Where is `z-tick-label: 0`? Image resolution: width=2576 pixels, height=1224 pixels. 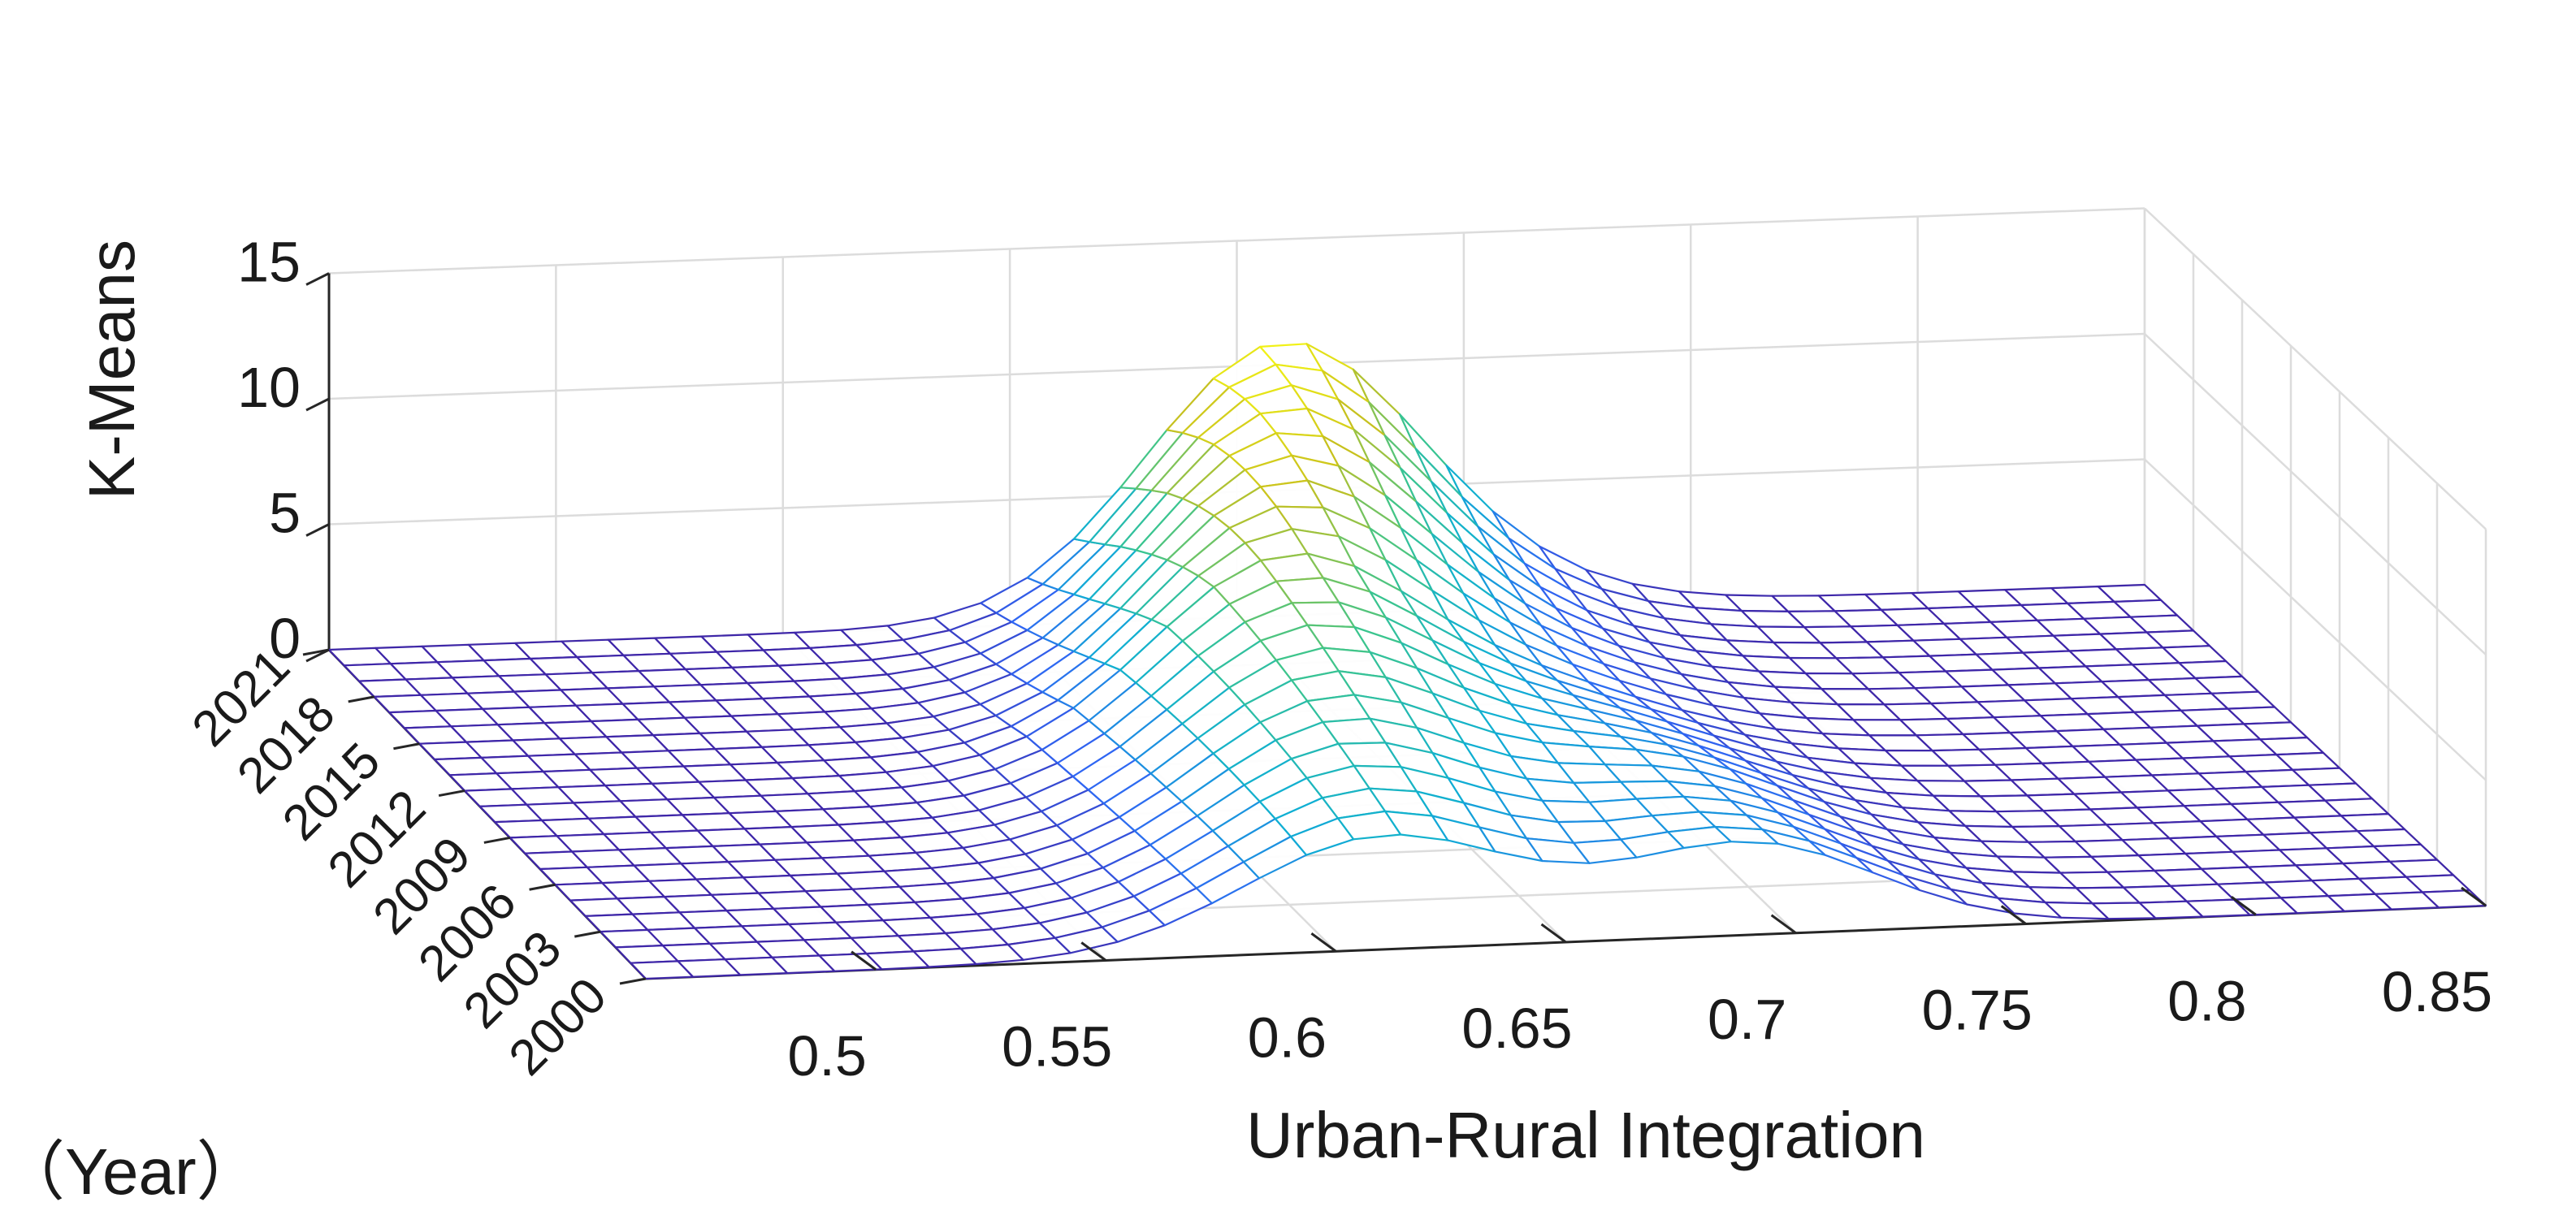 z-tick-label: 0 is located at coordinates (285, 638).